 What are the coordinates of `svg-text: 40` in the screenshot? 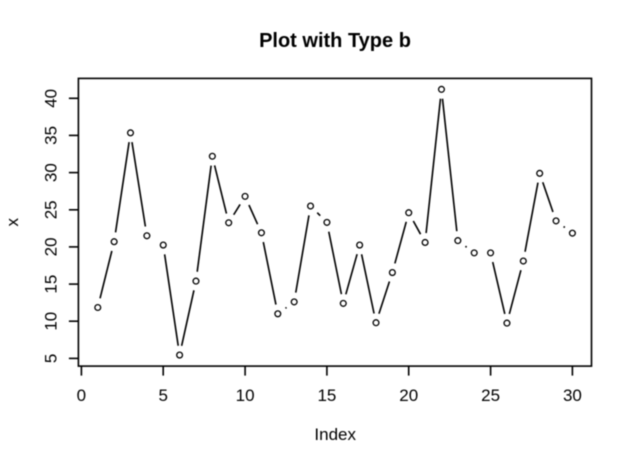 It's located at (50, 98).